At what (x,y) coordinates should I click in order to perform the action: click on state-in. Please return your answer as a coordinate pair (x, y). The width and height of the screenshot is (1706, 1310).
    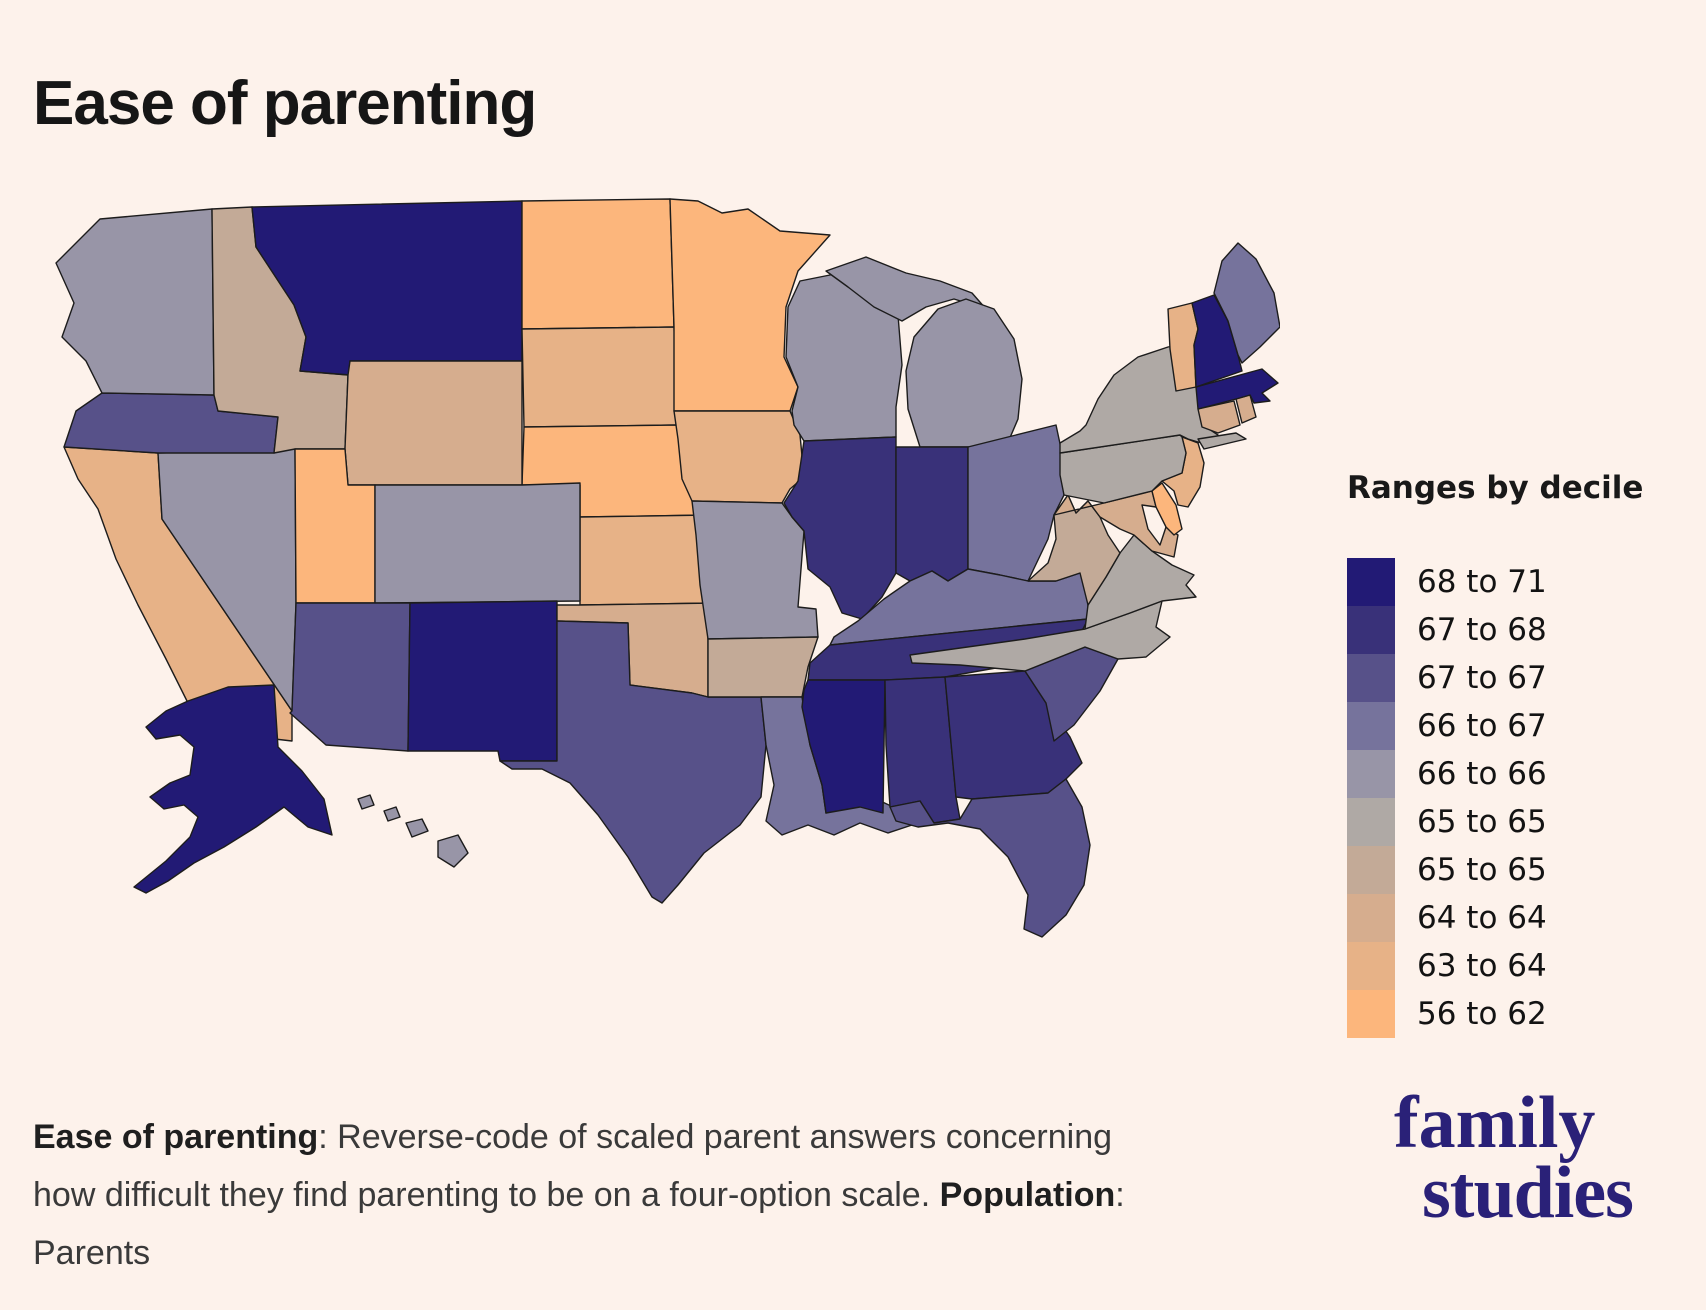
    Looking at the image, I should click on (932, 514).